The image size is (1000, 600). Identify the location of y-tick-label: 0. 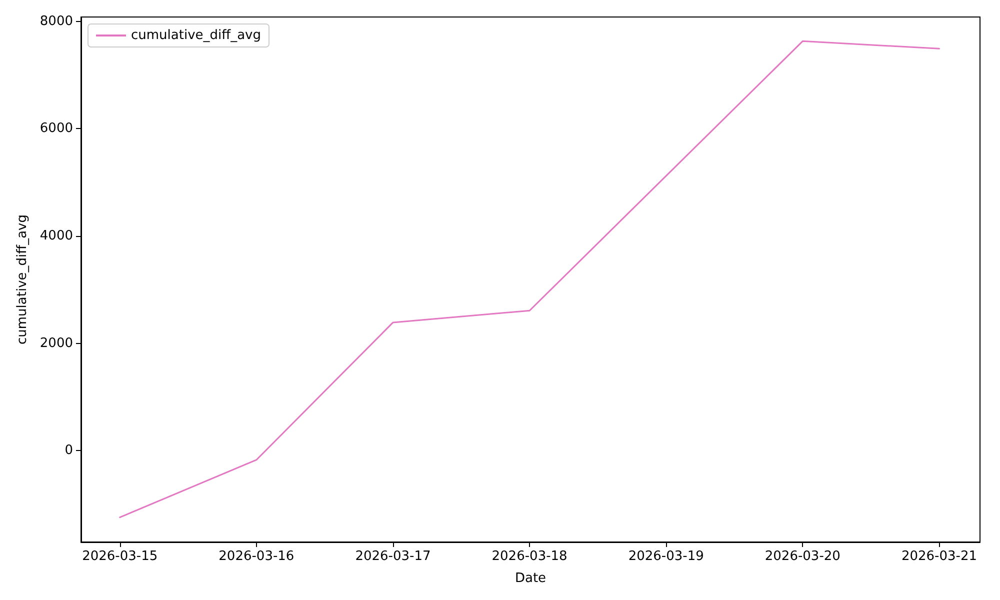
(68, 450).